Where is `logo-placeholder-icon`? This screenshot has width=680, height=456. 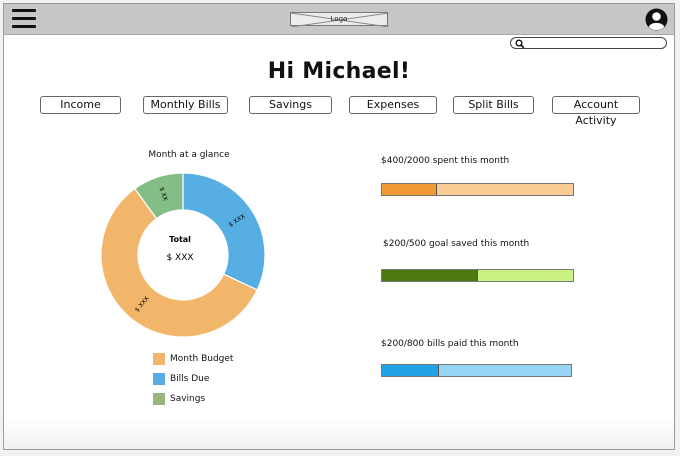
logo-placeholder-icon is located at coordinates (340, 20).